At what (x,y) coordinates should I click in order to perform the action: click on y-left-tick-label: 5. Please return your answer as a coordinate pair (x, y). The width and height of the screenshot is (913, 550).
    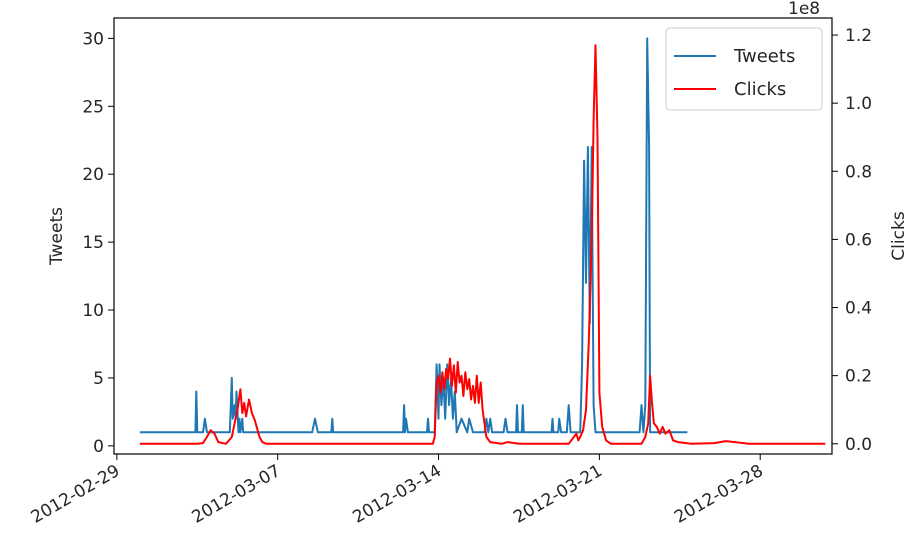
    Looking at the image, I should click on (98, 379).